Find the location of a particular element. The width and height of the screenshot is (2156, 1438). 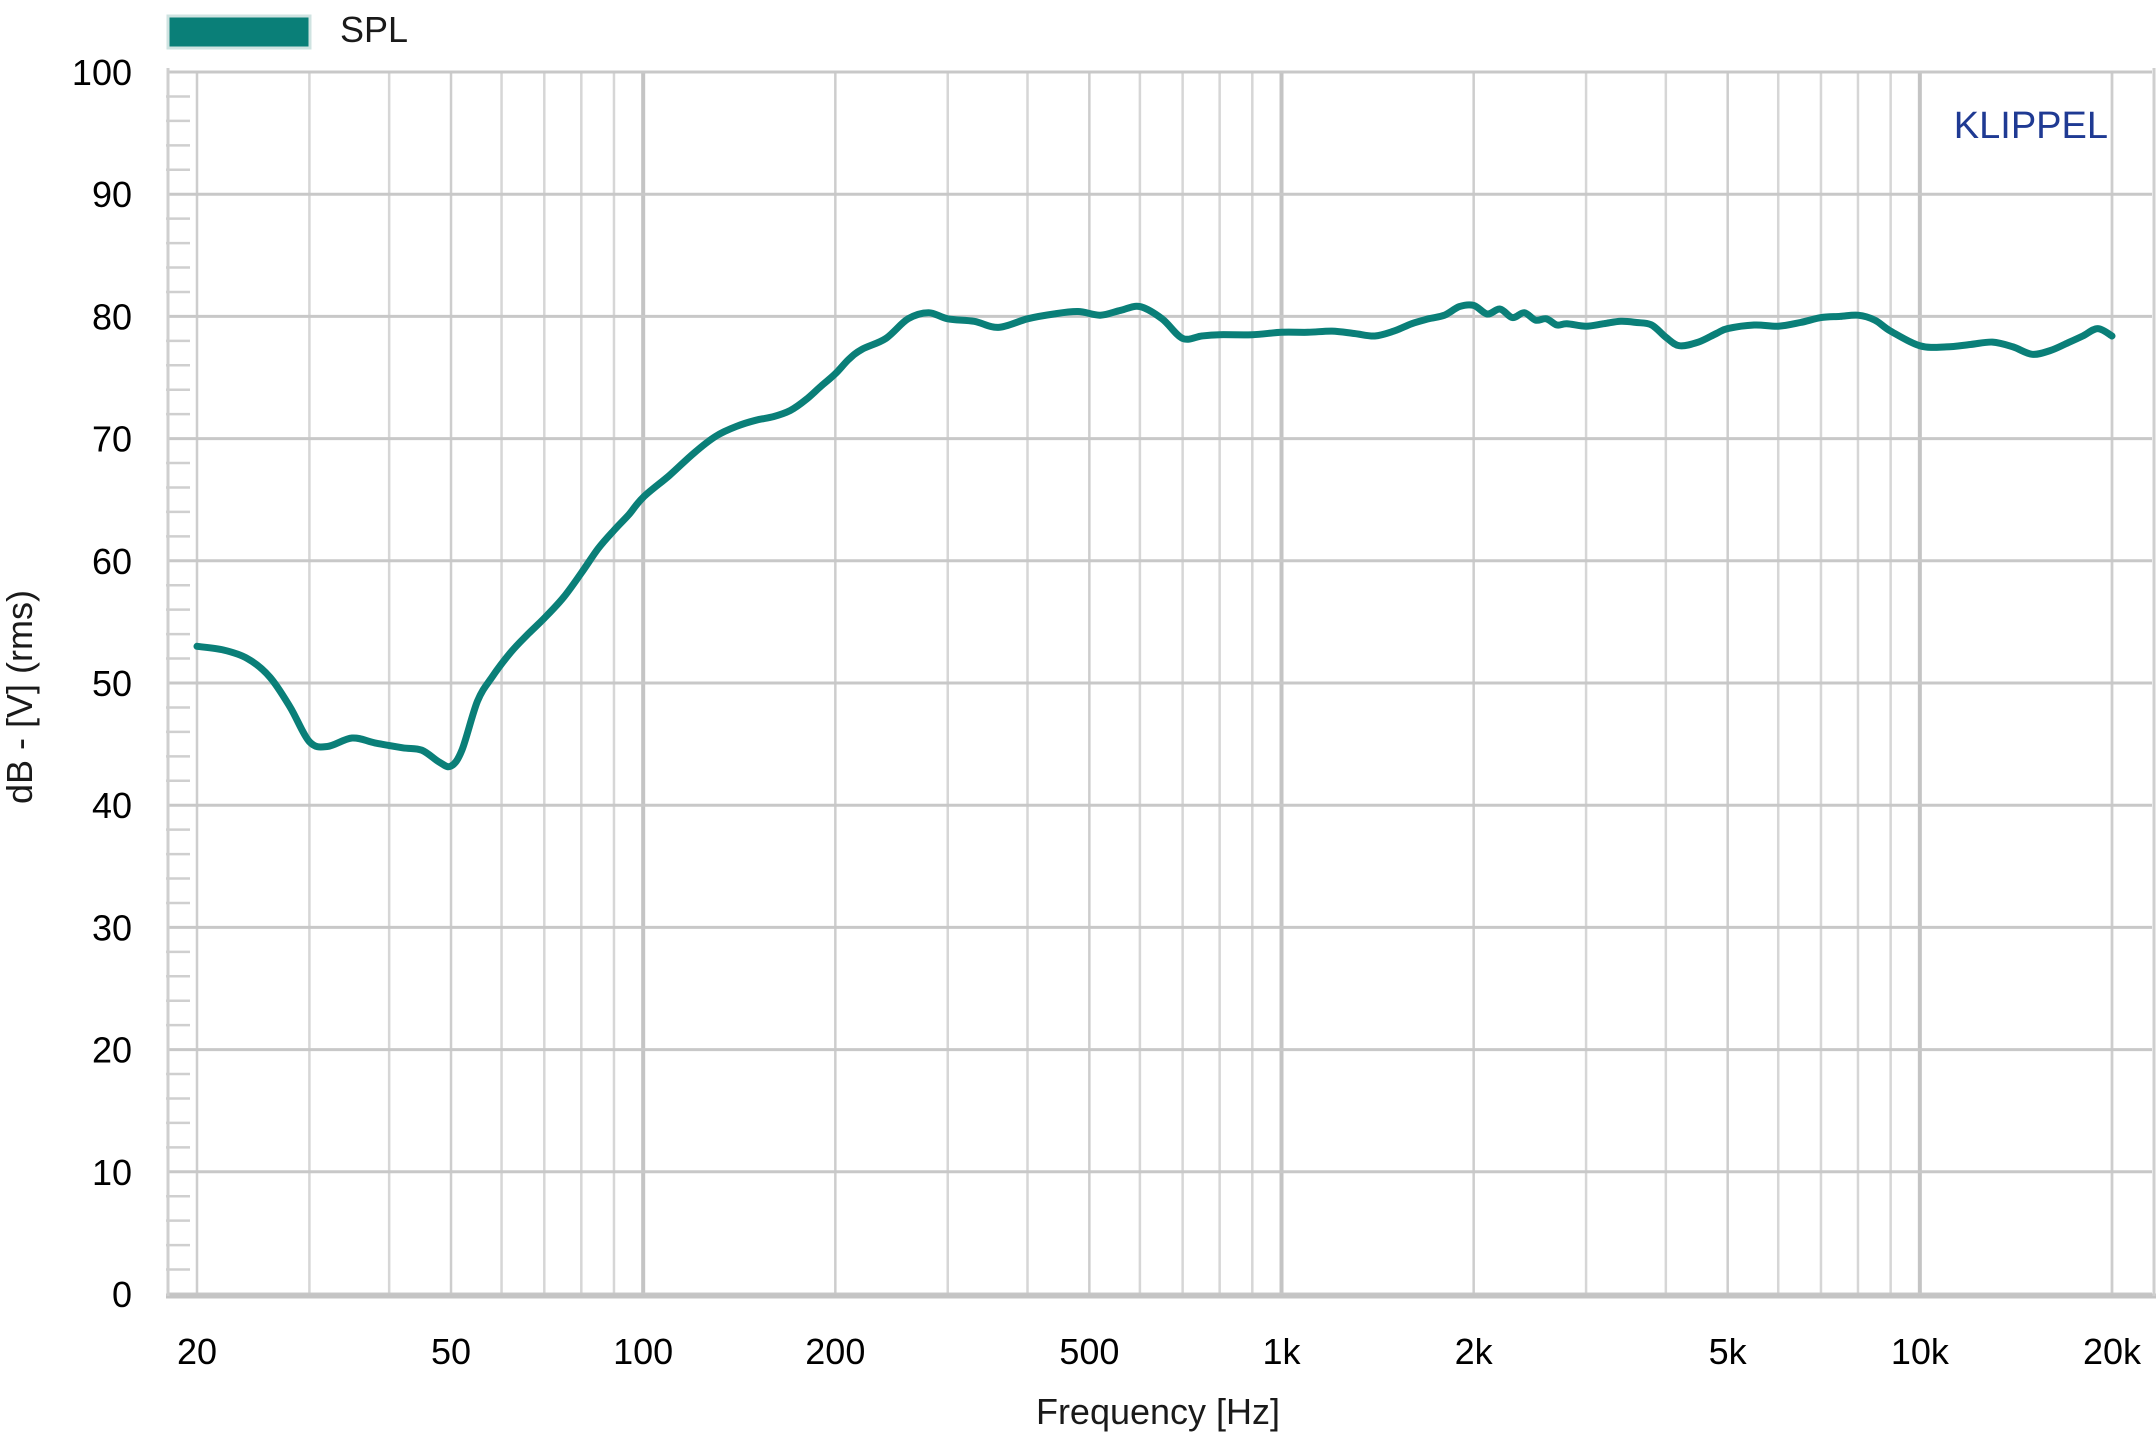

y-tick-label: 30 is located at coordinates (112, 927).